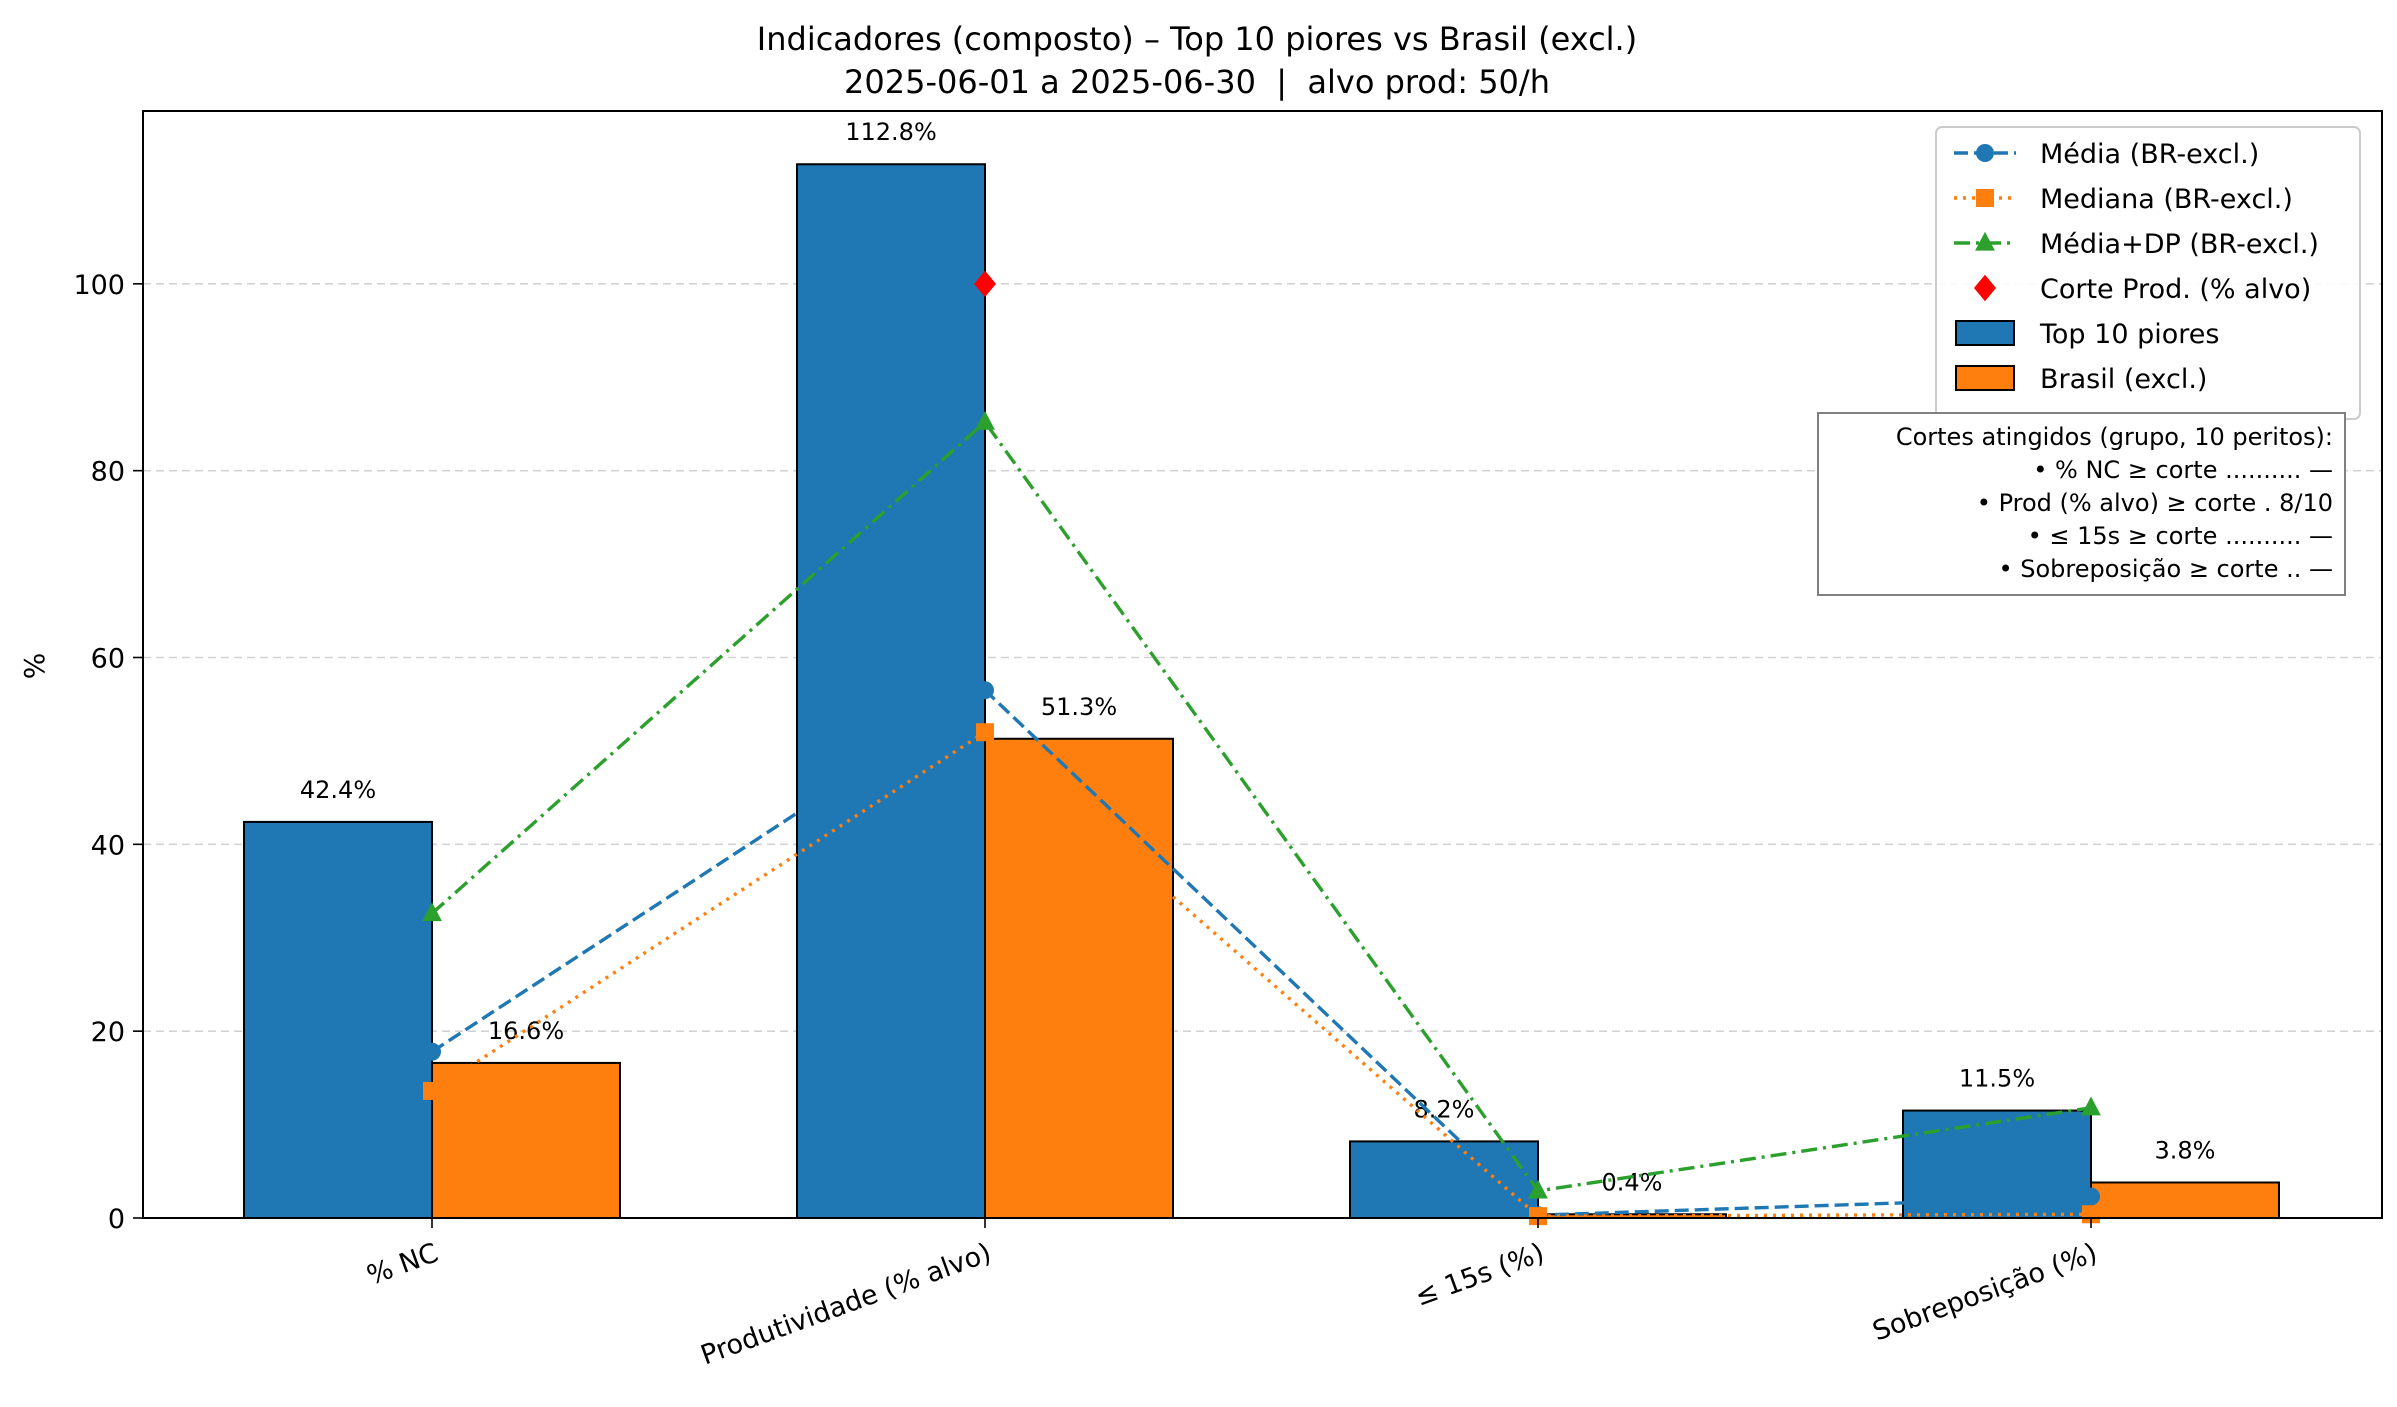  What do you see at coordinates (891, 132) in the screenshot?
I see `bar-value-label: 112.8%` at bounding box center [891, 132].